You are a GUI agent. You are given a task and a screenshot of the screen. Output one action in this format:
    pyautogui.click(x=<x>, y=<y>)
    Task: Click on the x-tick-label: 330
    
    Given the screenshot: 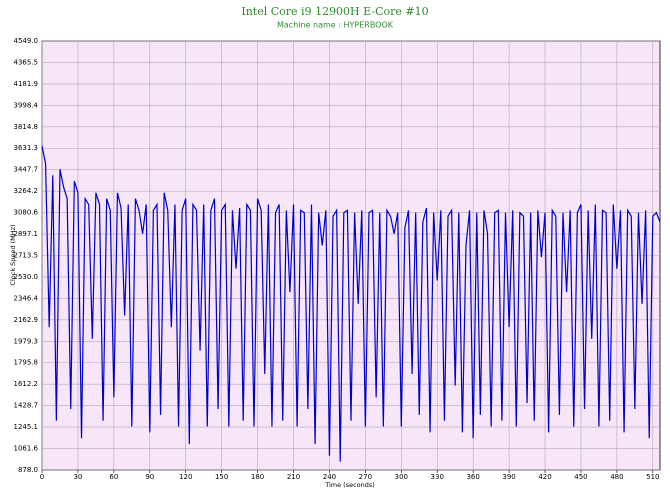 What is the action you would take?
    pyautogui.click(x=437, y=477)
    